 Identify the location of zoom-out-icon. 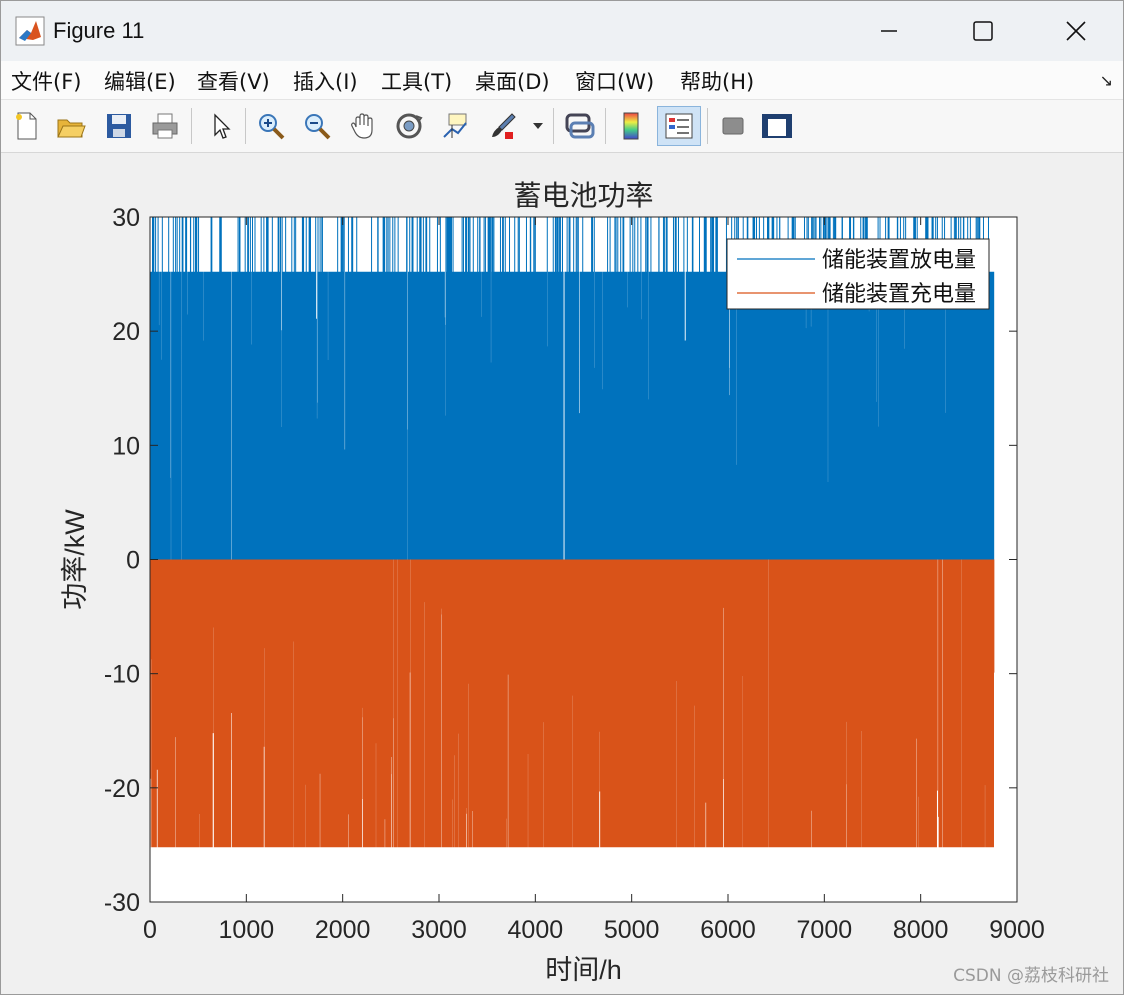
(318, 127).